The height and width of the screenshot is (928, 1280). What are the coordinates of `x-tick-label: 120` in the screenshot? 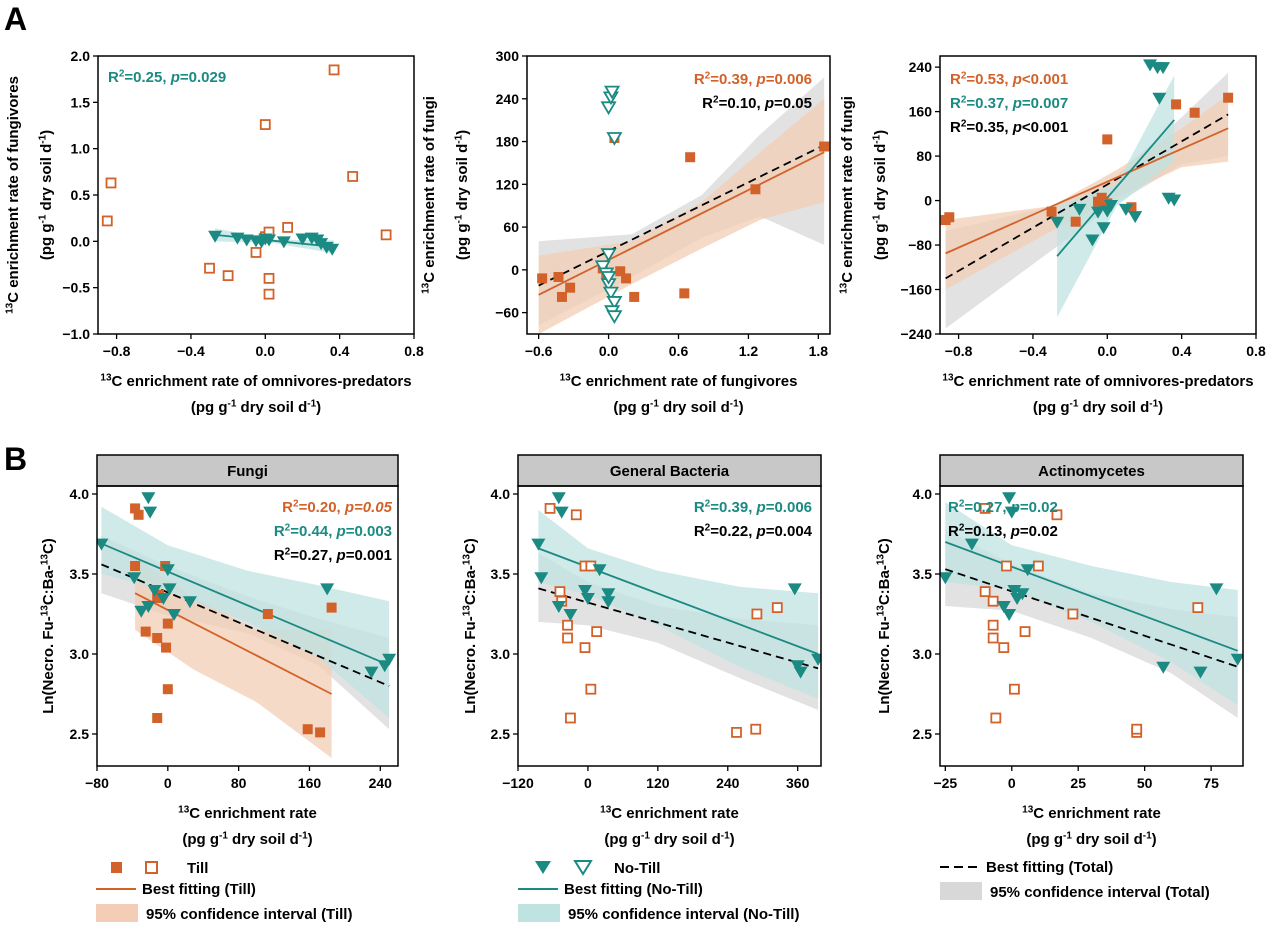 It's located at (658, 783).